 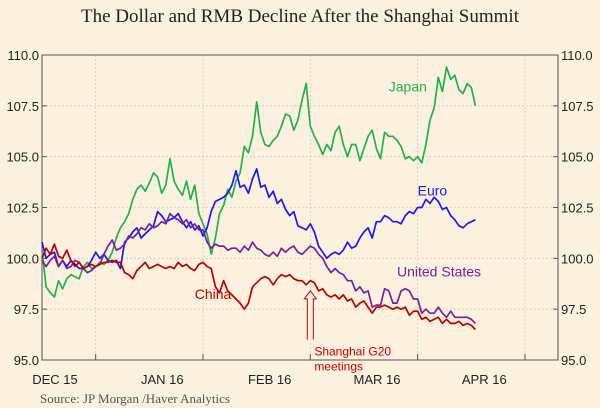 I want to click on y-tick-label-right: 95.0, so click(x=573, y=360).